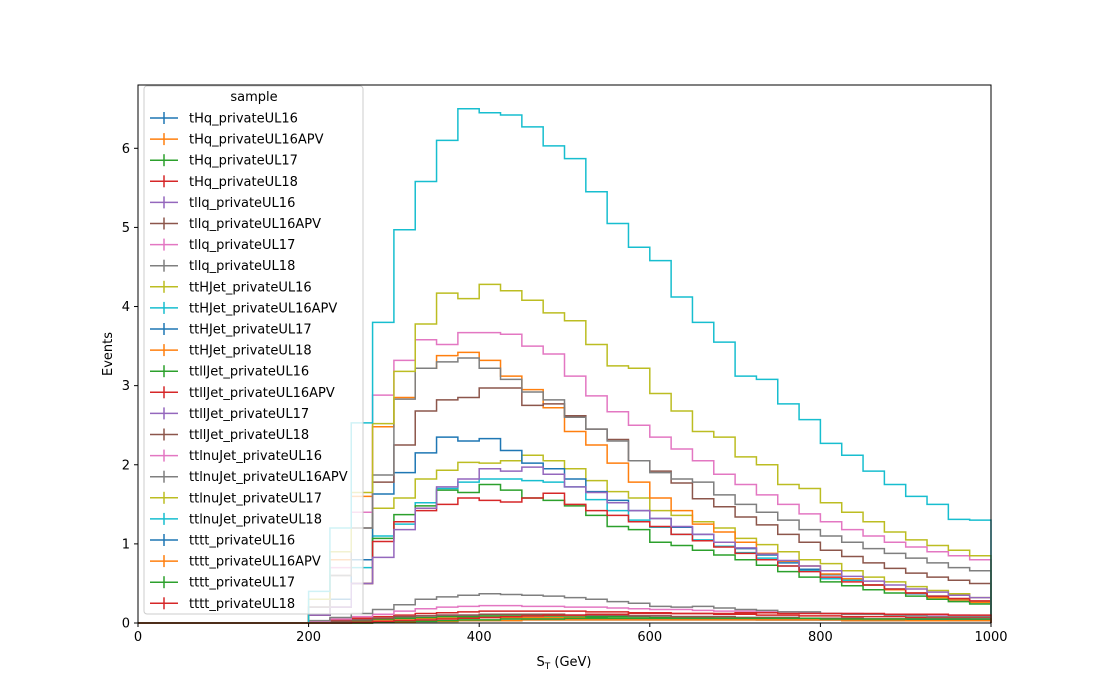 This screenshot has width=1100, height=700. What do you see at coordinates (250, 351) in the screenshot?
I see `legend-label: ttHJet_privateUL18` at bounding box center [250, 351].